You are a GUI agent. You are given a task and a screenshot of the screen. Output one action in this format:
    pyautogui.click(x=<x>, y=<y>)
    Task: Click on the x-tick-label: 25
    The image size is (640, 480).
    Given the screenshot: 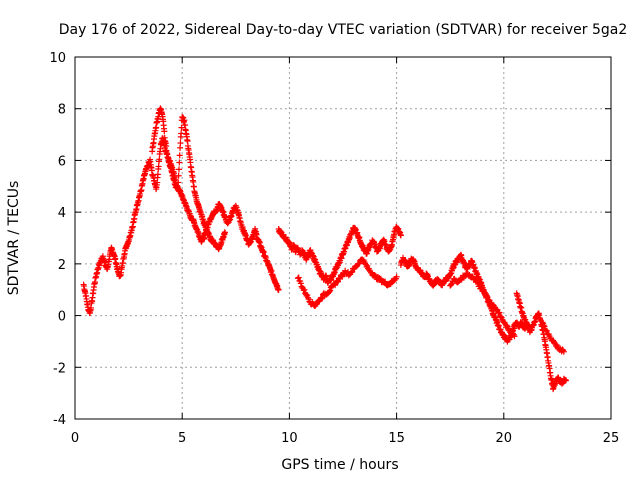 What is the action you would take?
    pyautogui.click(x=611, y=438)
    